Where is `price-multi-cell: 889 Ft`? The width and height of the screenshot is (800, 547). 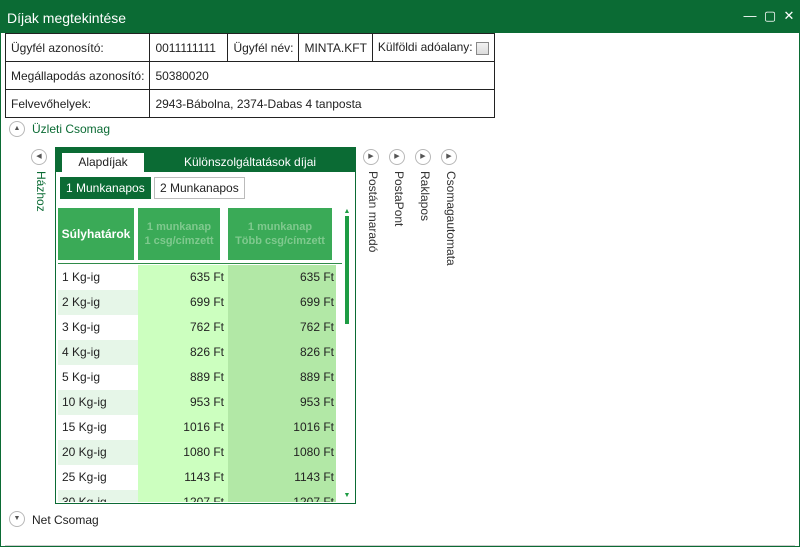 price-multi-cell: 889 Ft is located at coordinates (282, 377).